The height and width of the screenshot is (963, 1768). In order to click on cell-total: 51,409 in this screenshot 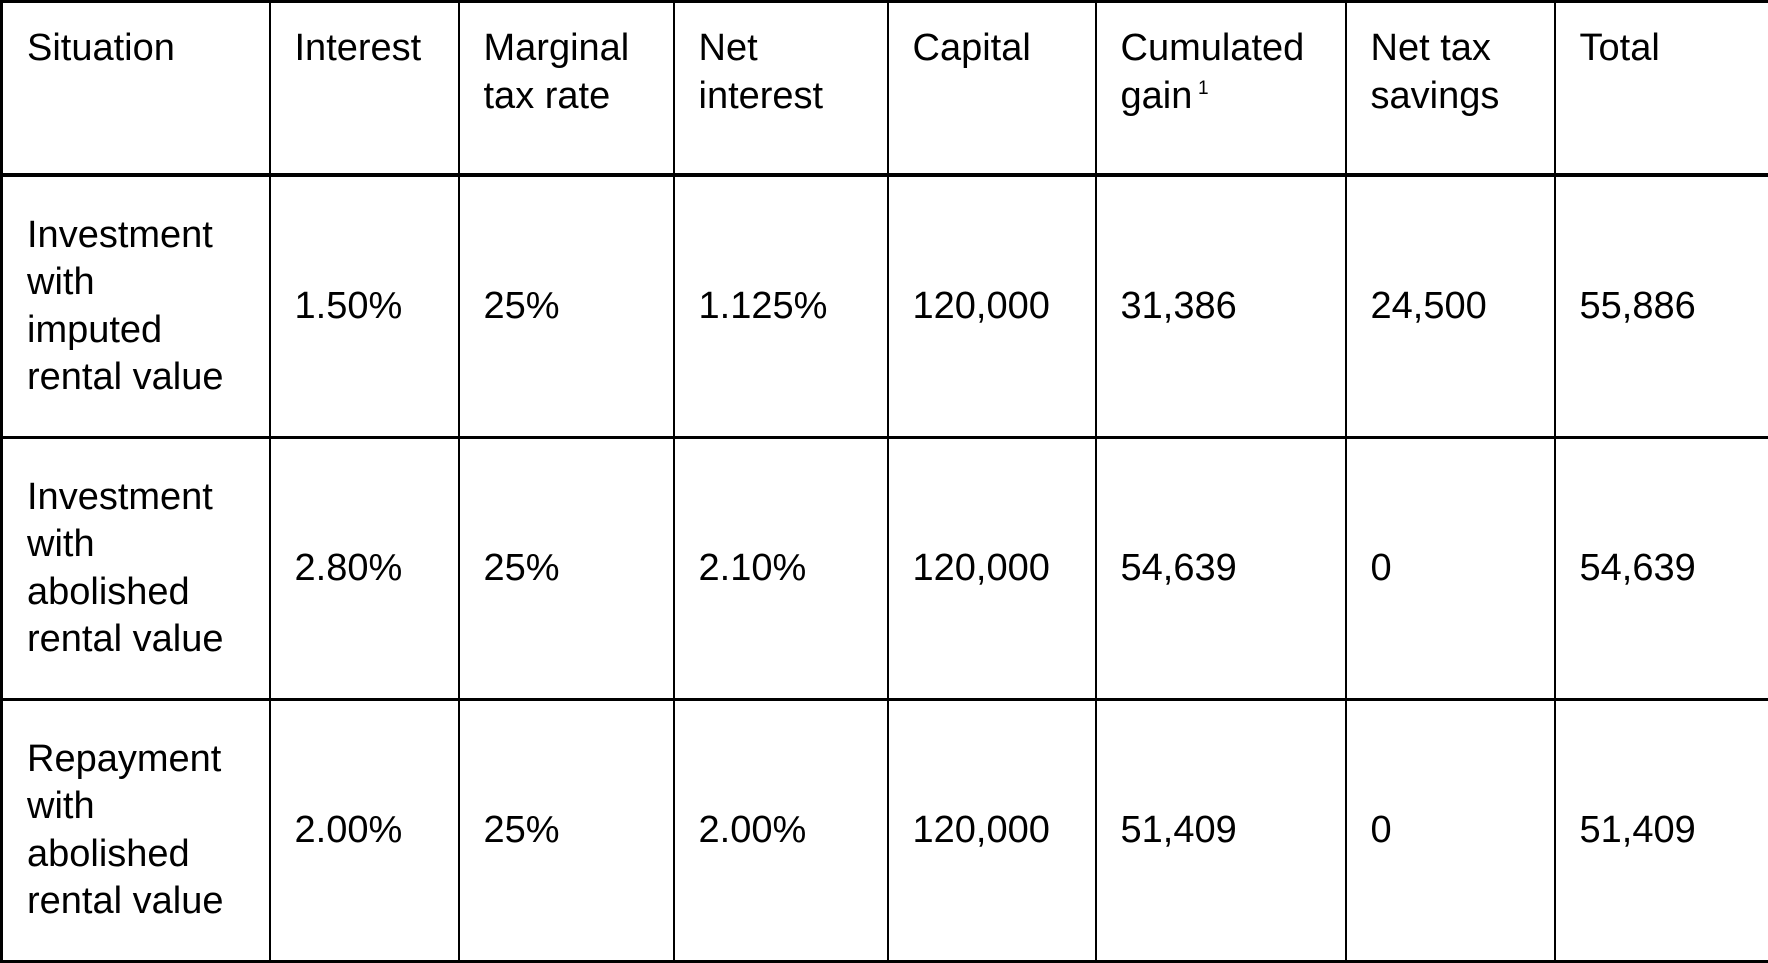, I will do `click(1661, 831)`.